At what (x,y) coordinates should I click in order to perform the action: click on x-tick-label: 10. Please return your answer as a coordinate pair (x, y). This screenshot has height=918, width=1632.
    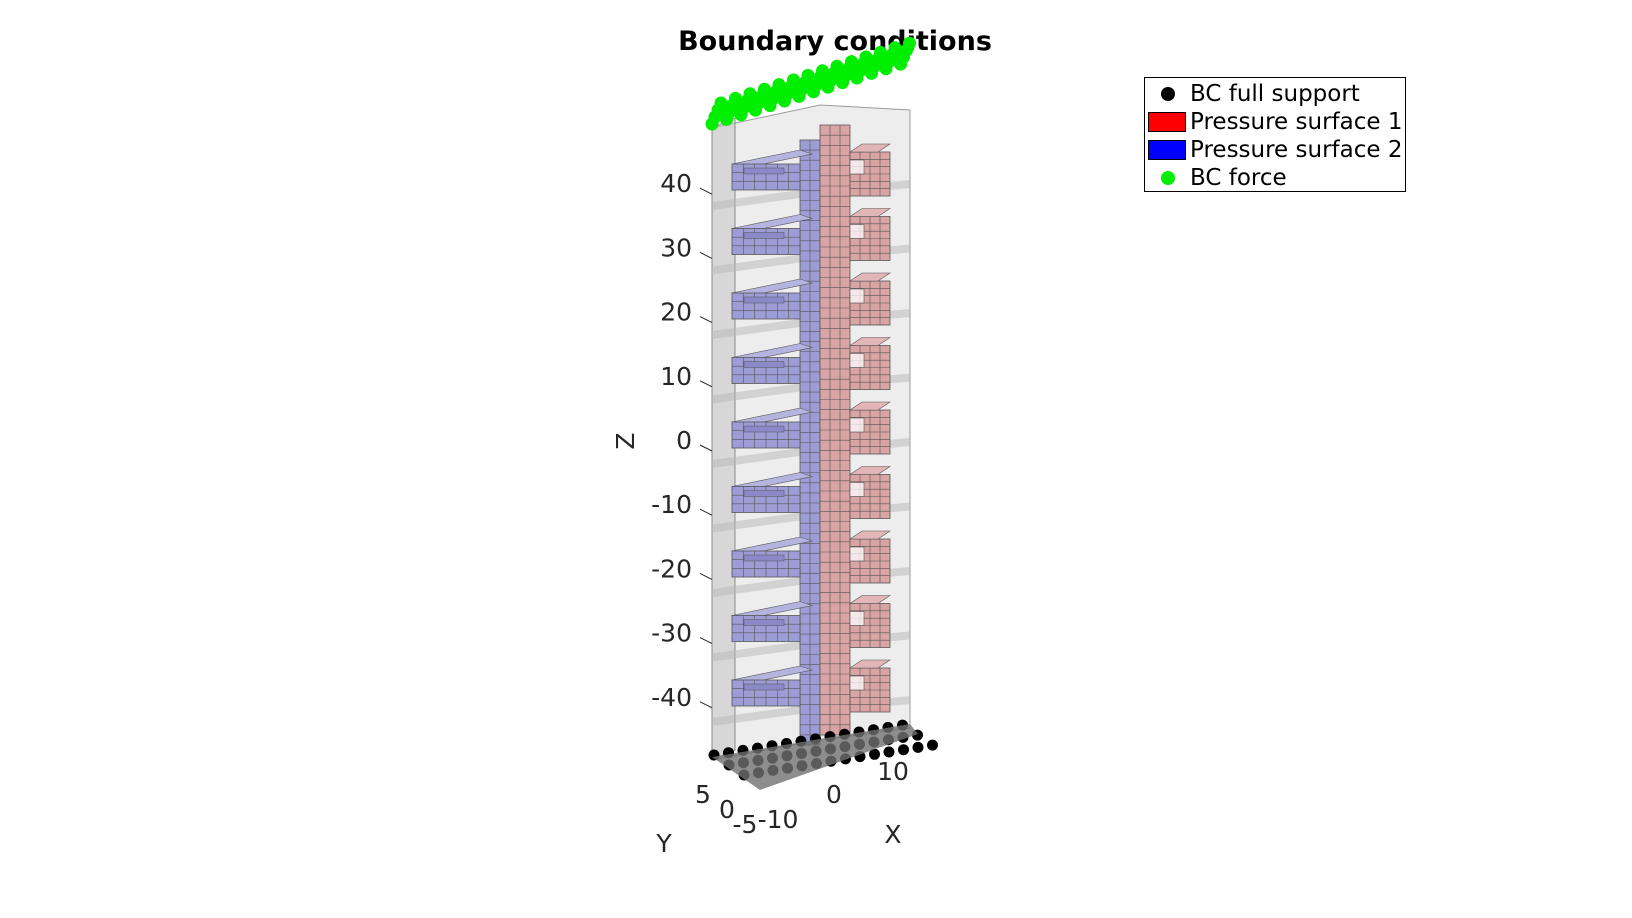
    Looking at the image, I should click on (893, 771).